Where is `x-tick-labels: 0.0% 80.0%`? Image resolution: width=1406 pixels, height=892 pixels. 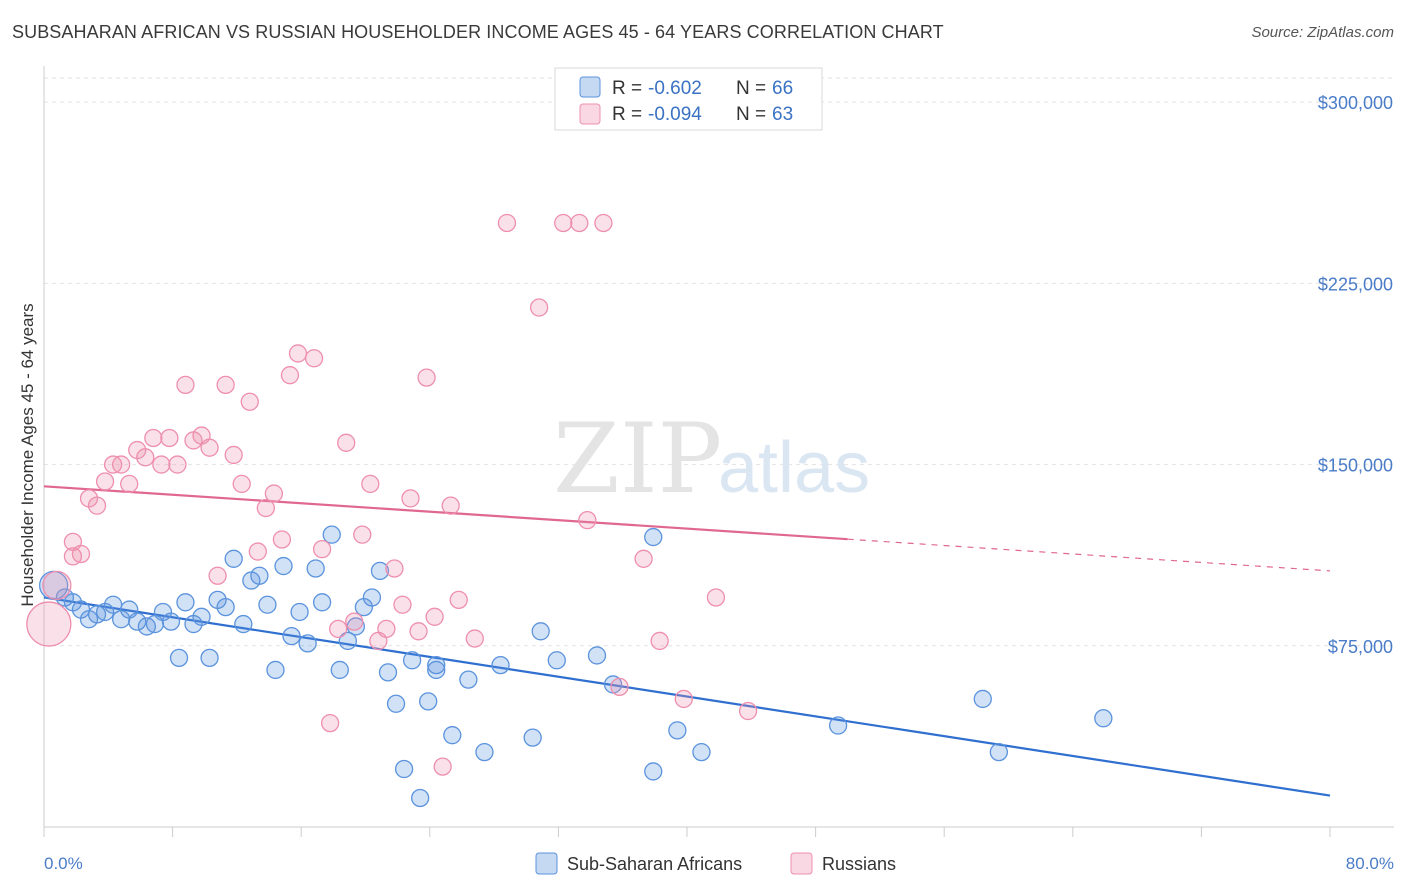 x-tick-labels: 0.0% 80.0% is located at coordinates (719, 863).